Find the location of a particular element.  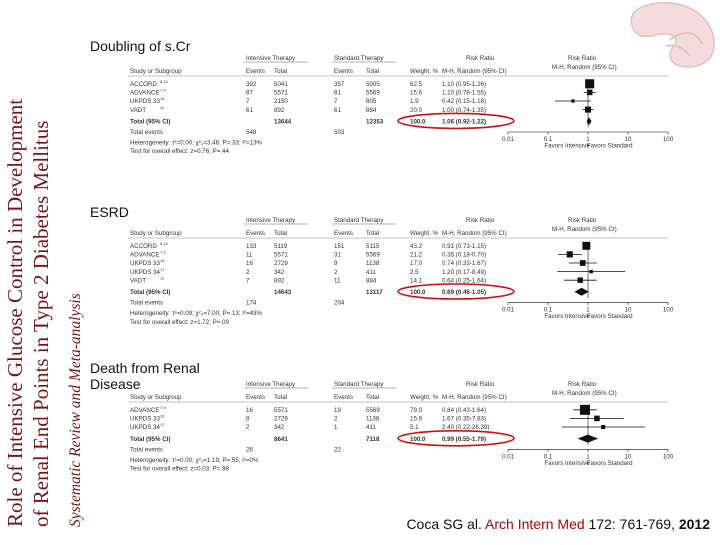

header-total-int: Total is located at coordinates (280, 71).